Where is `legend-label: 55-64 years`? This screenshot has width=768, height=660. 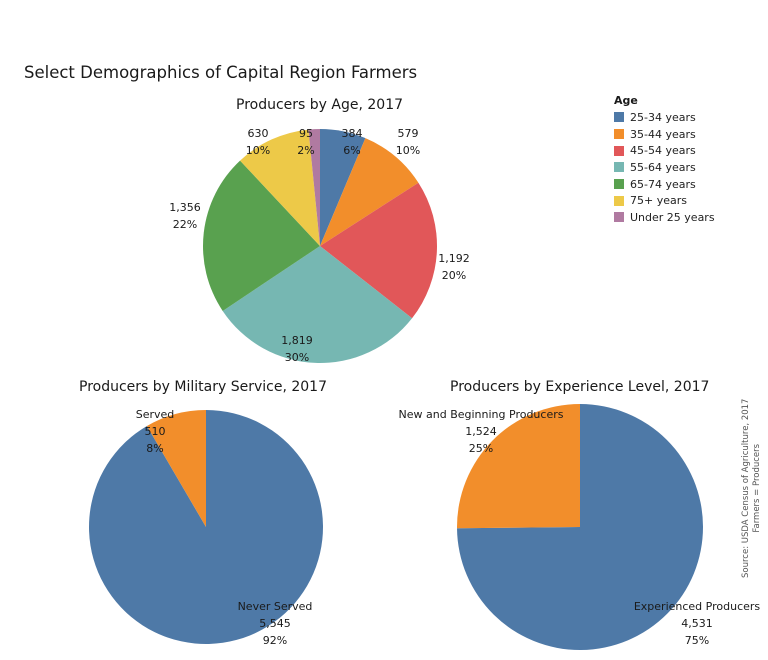
legend-label: 55-64 years is located at coordinates (663, 167).